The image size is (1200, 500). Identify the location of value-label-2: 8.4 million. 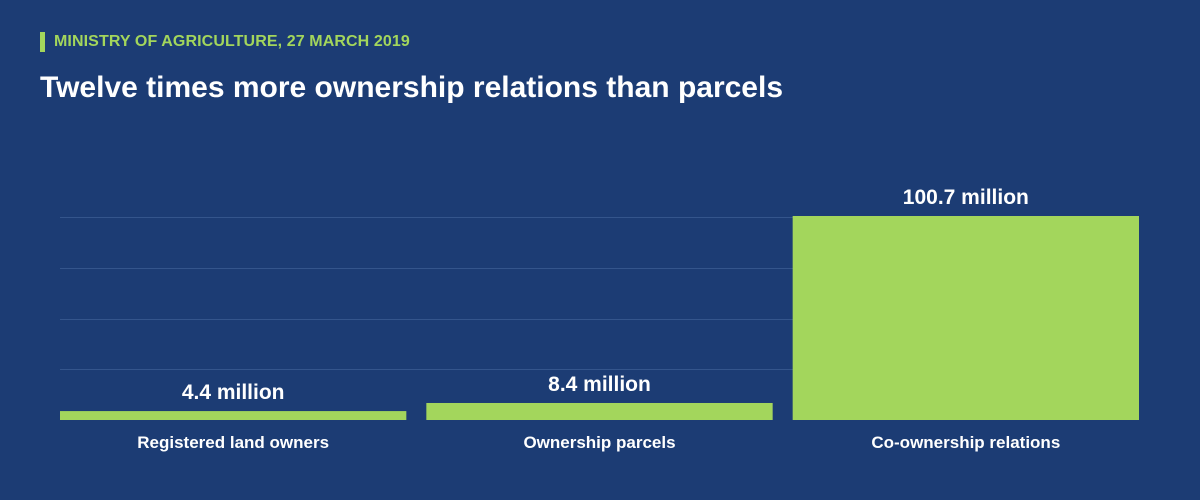
(599, 384).